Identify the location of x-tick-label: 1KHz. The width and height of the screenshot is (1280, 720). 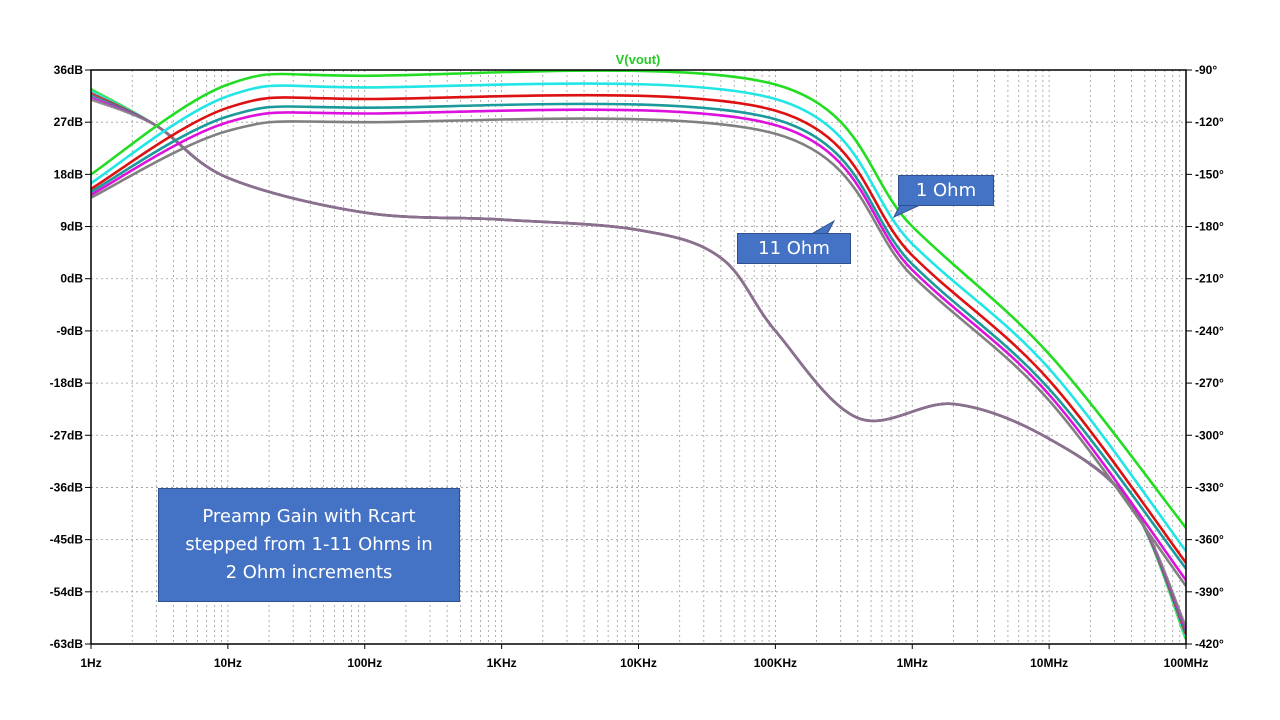
(502, 663).